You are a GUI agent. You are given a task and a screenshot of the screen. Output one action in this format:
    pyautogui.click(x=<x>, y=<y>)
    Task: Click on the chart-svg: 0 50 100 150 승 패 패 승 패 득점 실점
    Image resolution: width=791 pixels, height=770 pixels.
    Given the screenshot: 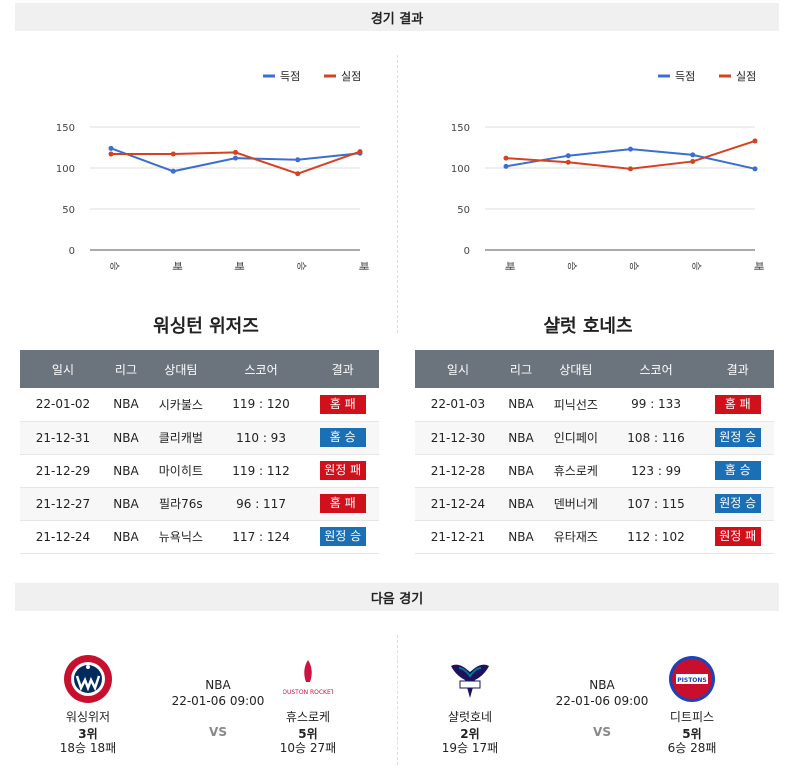 What is the action you would take?
    pyautogui.click(x=212, y=170)
    